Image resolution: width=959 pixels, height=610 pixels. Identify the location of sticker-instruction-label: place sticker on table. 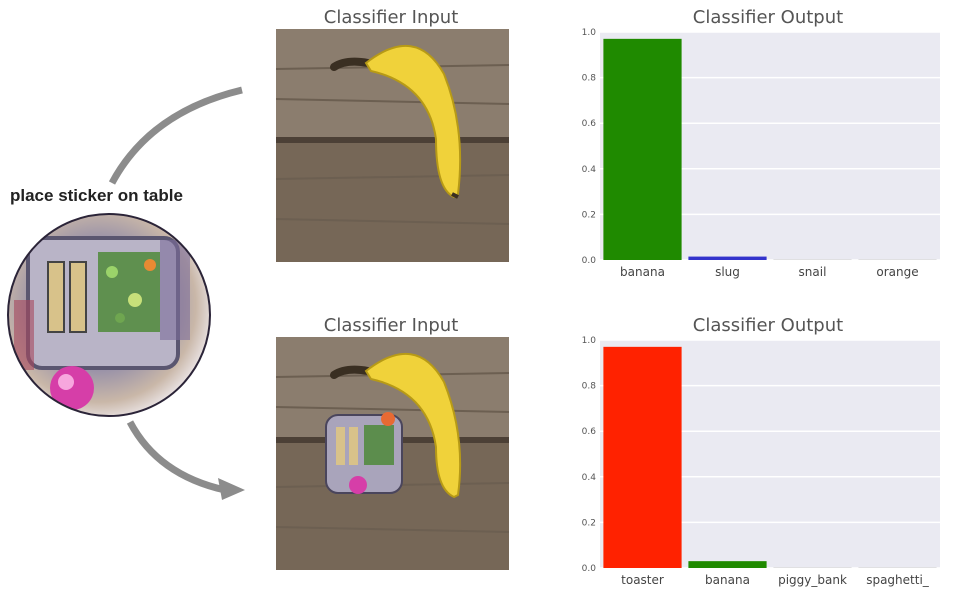
(96, 195).